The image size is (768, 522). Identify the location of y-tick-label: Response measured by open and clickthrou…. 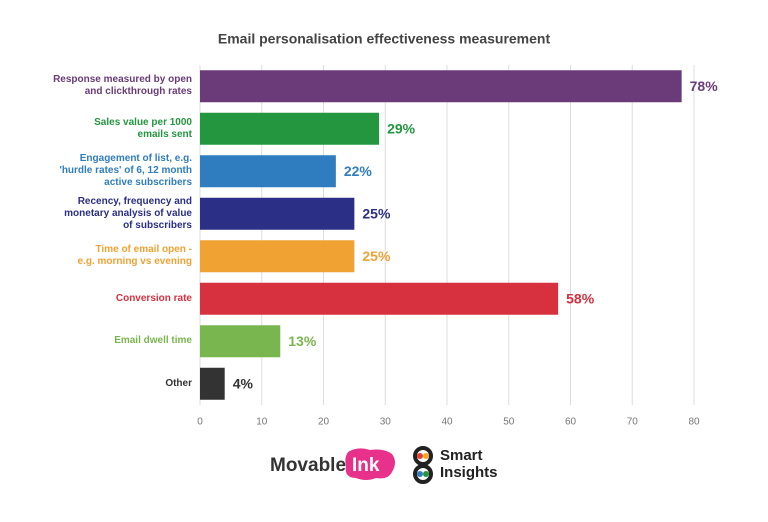
(122, 86).